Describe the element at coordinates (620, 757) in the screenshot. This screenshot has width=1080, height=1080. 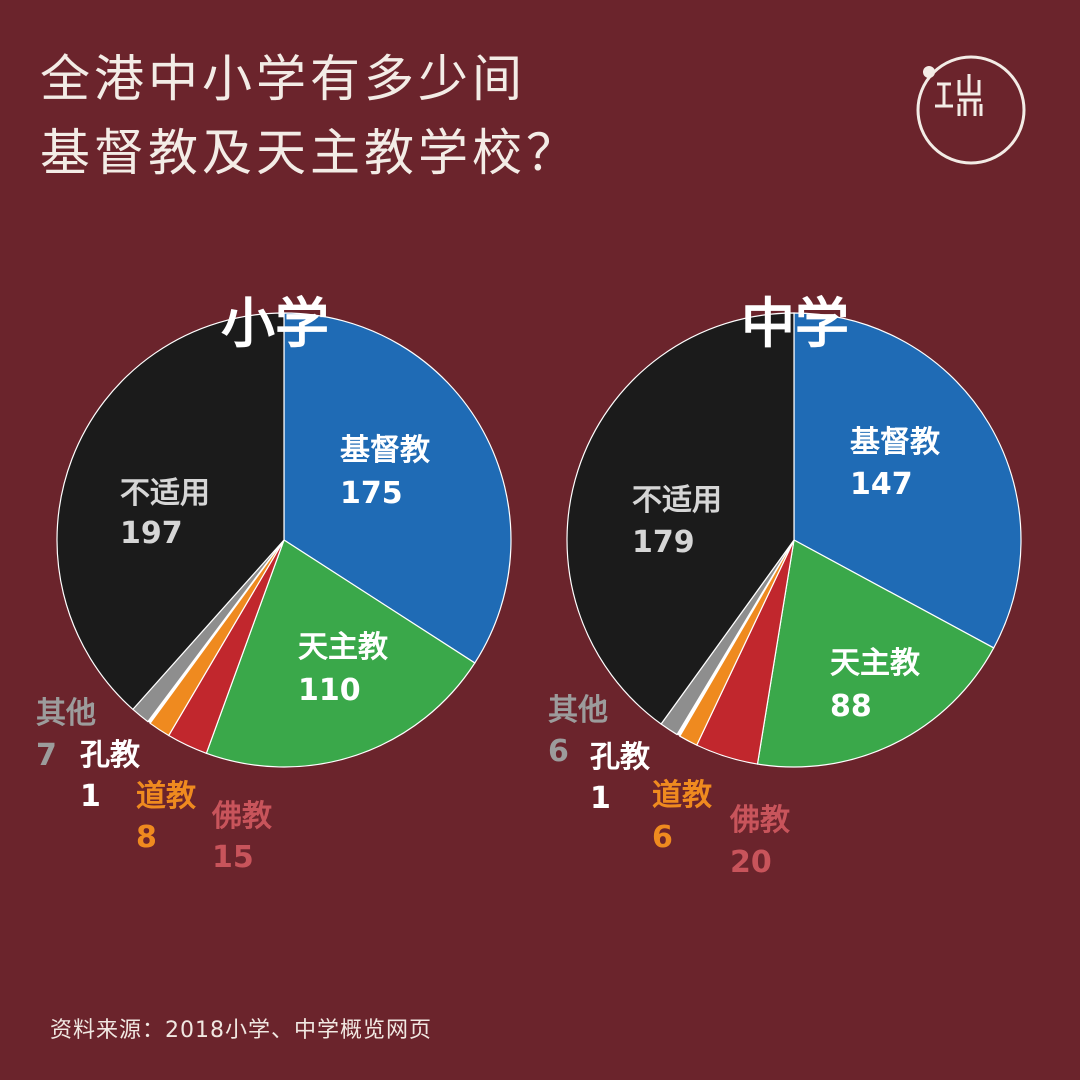
I see `slice-label-secondary-4: 孔教` at that location.